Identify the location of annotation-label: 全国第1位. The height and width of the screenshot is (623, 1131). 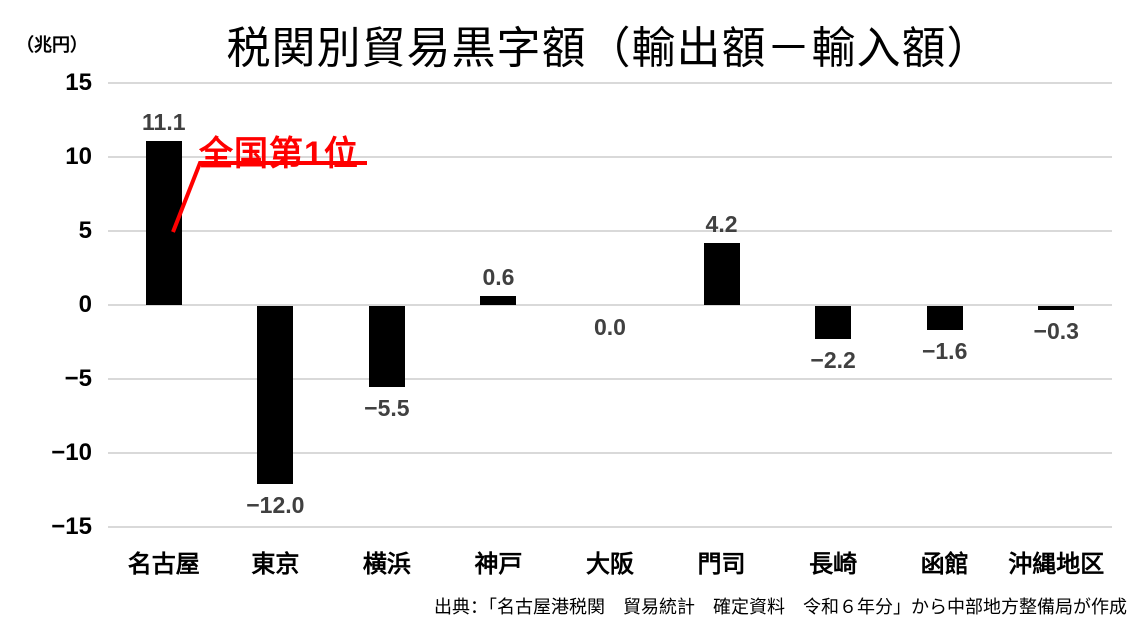
(279, 154).